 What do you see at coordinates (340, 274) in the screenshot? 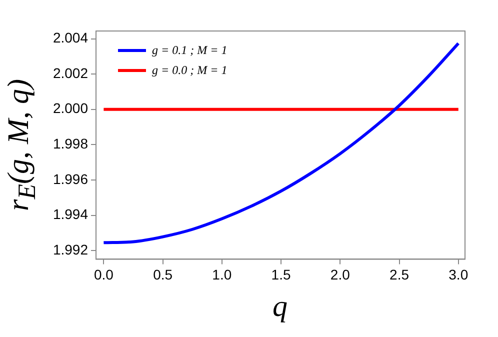
I see `x-tick-label: 2.0` at bounding box center [340, 274].